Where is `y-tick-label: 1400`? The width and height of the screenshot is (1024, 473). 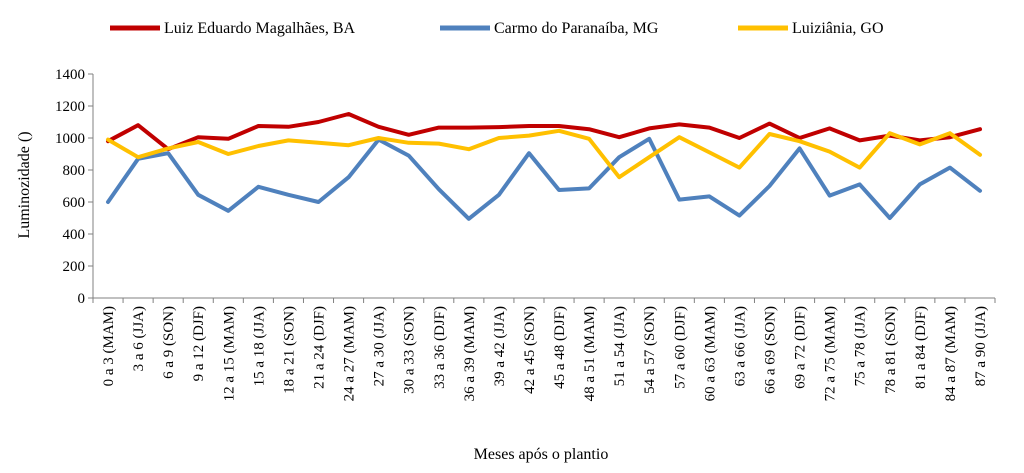
y-tick-label: 1400 is located at coordinates (70, 75).